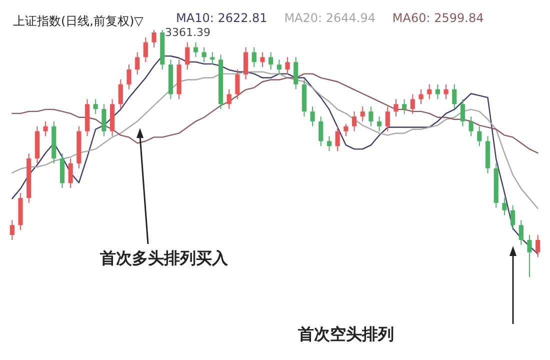 The height and width of the screenshot is (360, 550). Describe the element at coordinates (78, 21) in the screenshot. I see `chart-title: 上证指数(日线,前复权)▽` at that location.